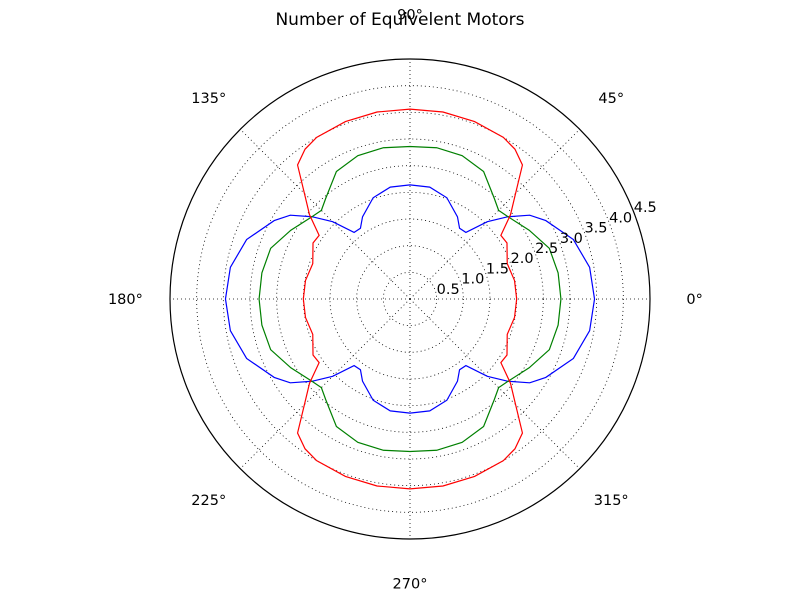 The height and width of the screenshot is (600, 800). Describe the element at coordinates (410, 15) in the screenshot. I see `angle-tick-label: 90°` at that location.